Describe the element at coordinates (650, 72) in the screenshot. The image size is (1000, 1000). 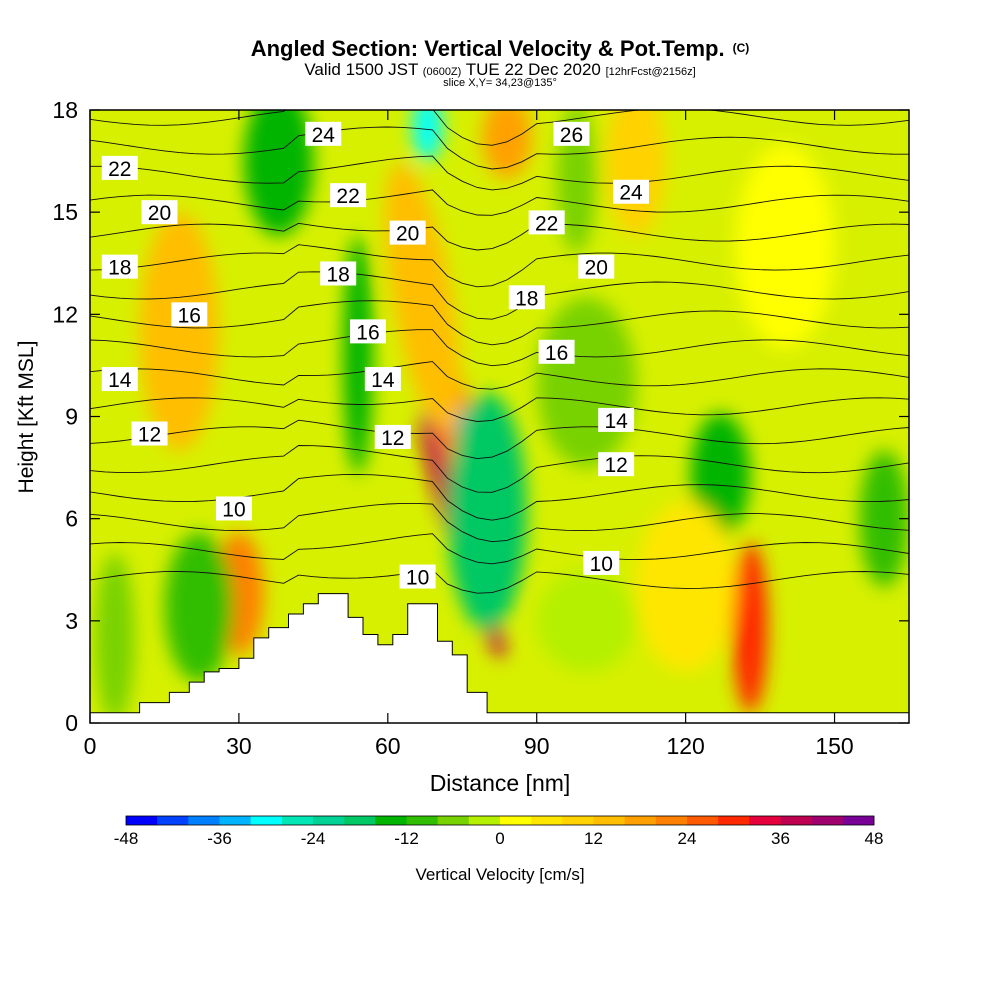
I see `subtitle-forecast: [12hrFcst@2156z]` at that location.